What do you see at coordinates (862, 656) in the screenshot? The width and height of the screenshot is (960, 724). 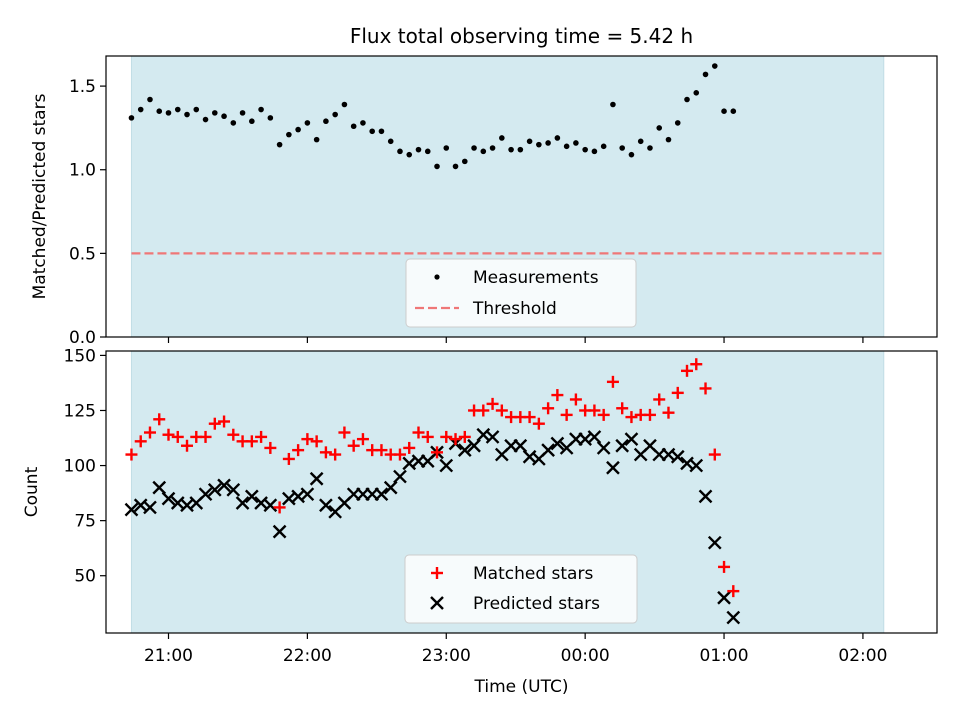 I see `x-tick-label: 02:00` at bounding box center [862, 656].